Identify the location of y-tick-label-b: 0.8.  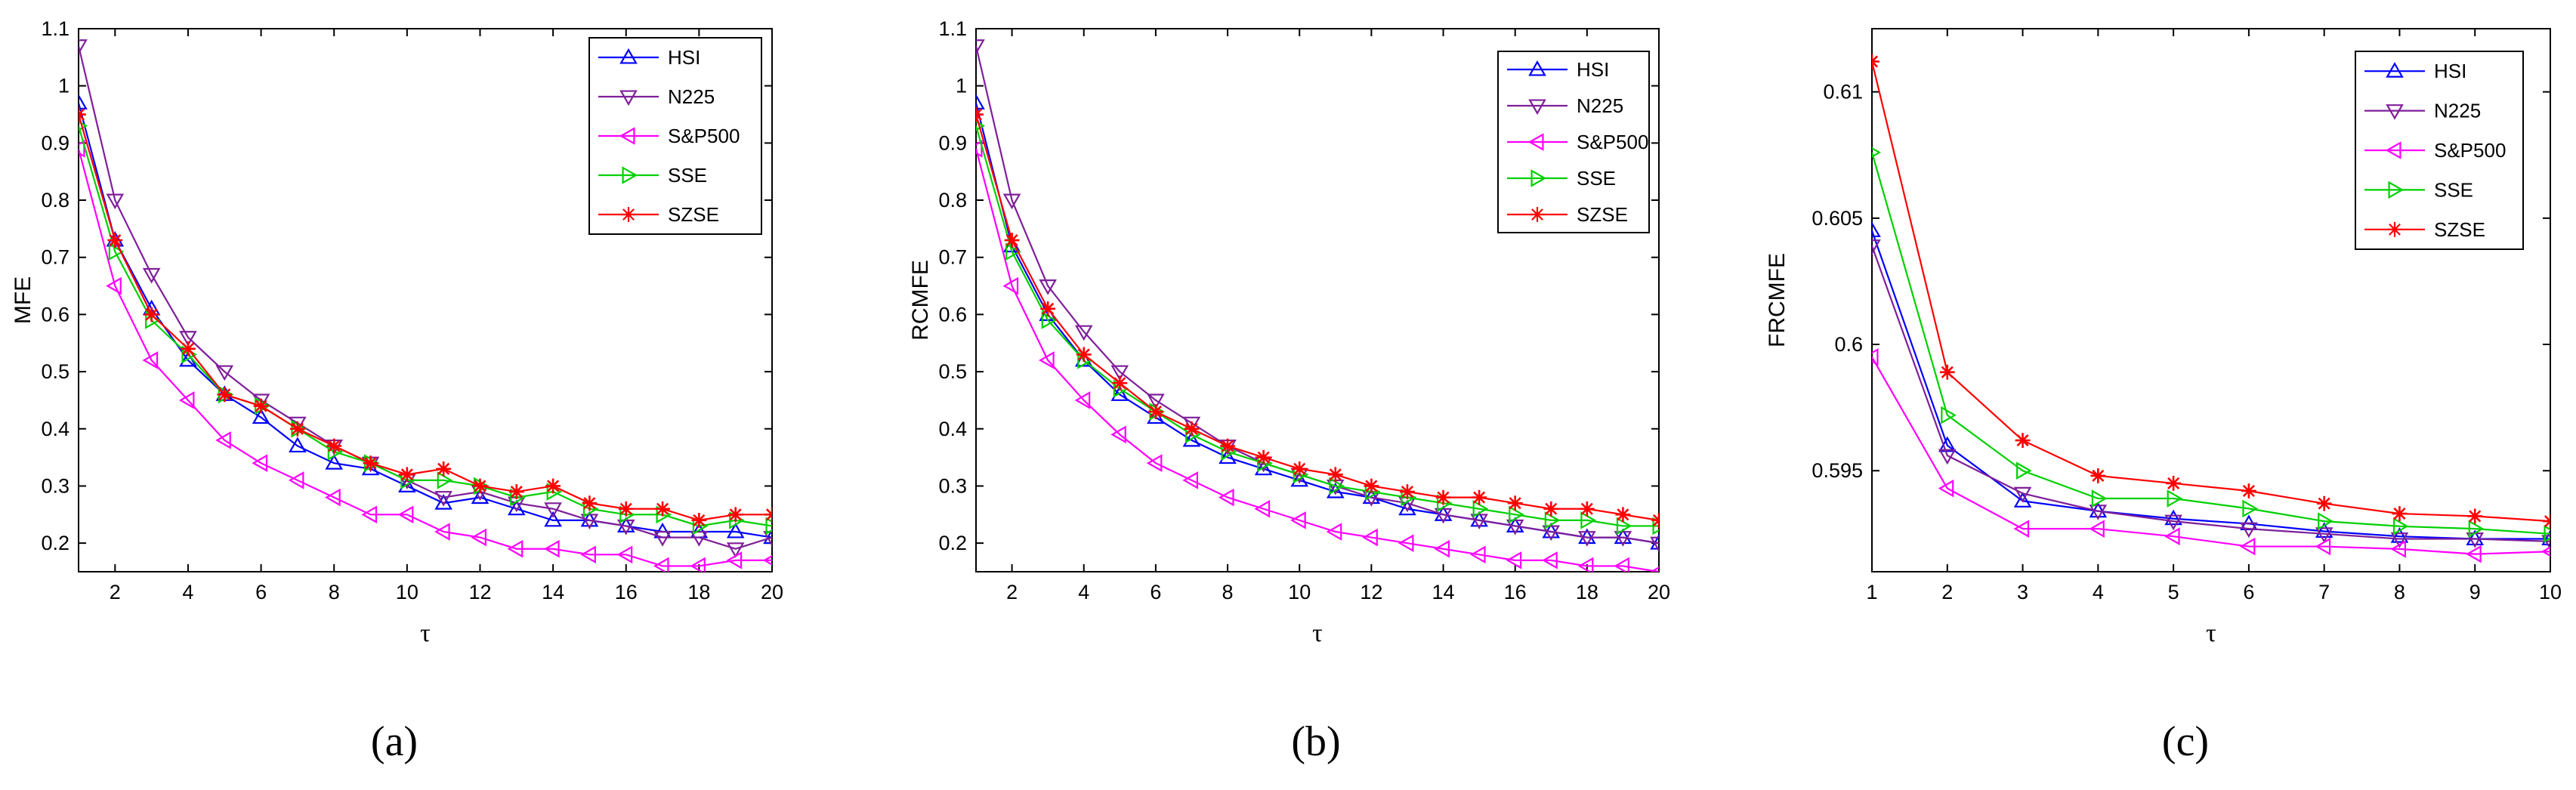
(952, 200).